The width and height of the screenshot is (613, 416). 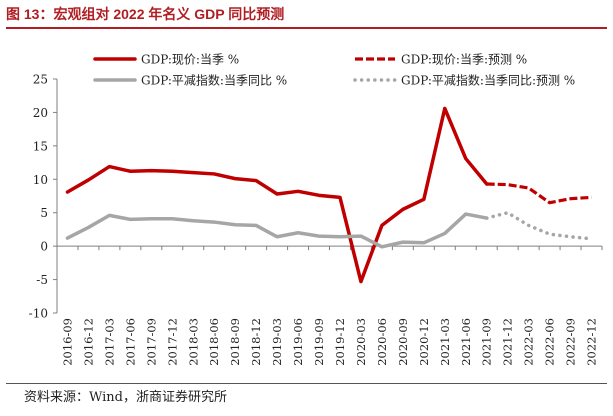 What do you see at coordinates (88, 342) in the screenshot?
I see `x-tick-label: 2016-12` at bounding box center [88, 342].